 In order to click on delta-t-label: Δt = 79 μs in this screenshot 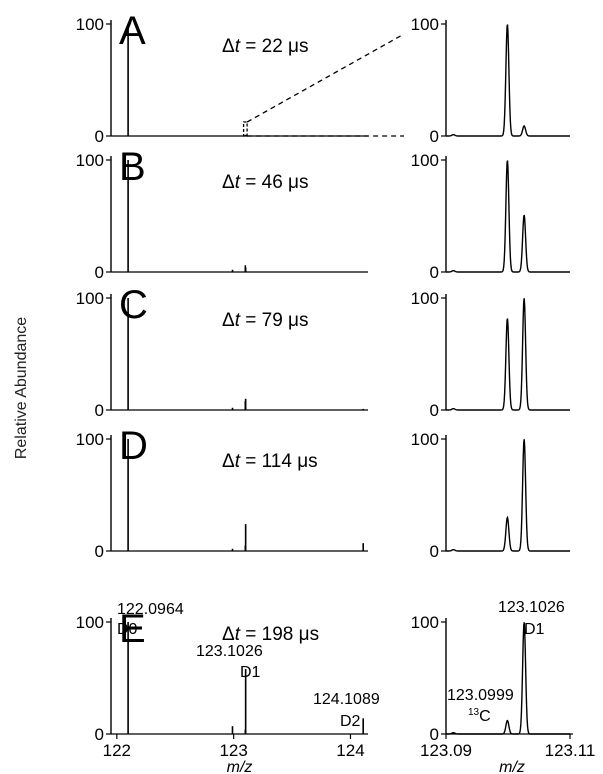, I will do `click(265, 320)`.